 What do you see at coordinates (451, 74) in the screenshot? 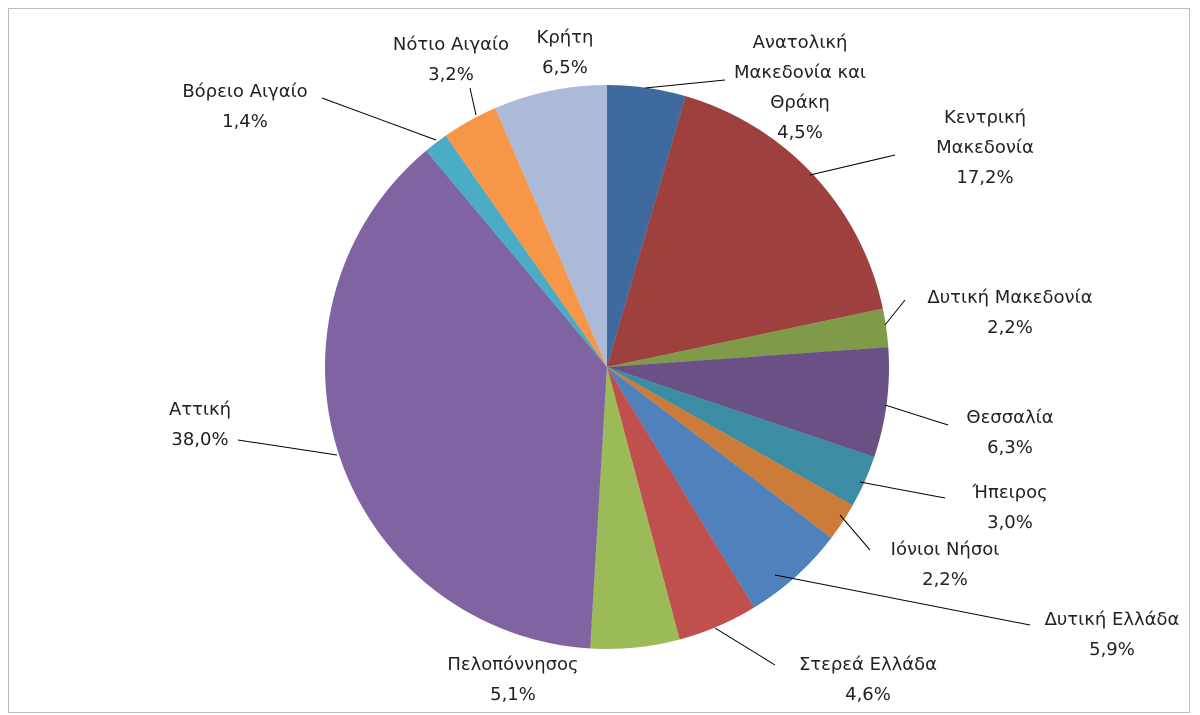
I see `value-label: 3,2%` at bounding box center [451, 74].